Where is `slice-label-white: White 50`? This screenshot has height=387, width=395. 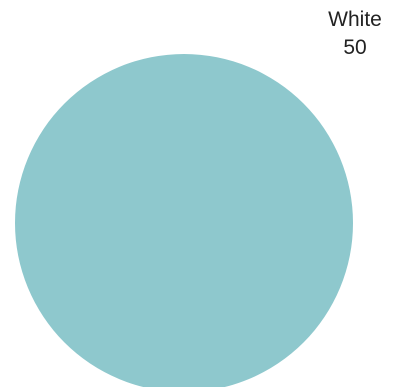
slice-label-white: White 50 is located at coordinates (347, 34).